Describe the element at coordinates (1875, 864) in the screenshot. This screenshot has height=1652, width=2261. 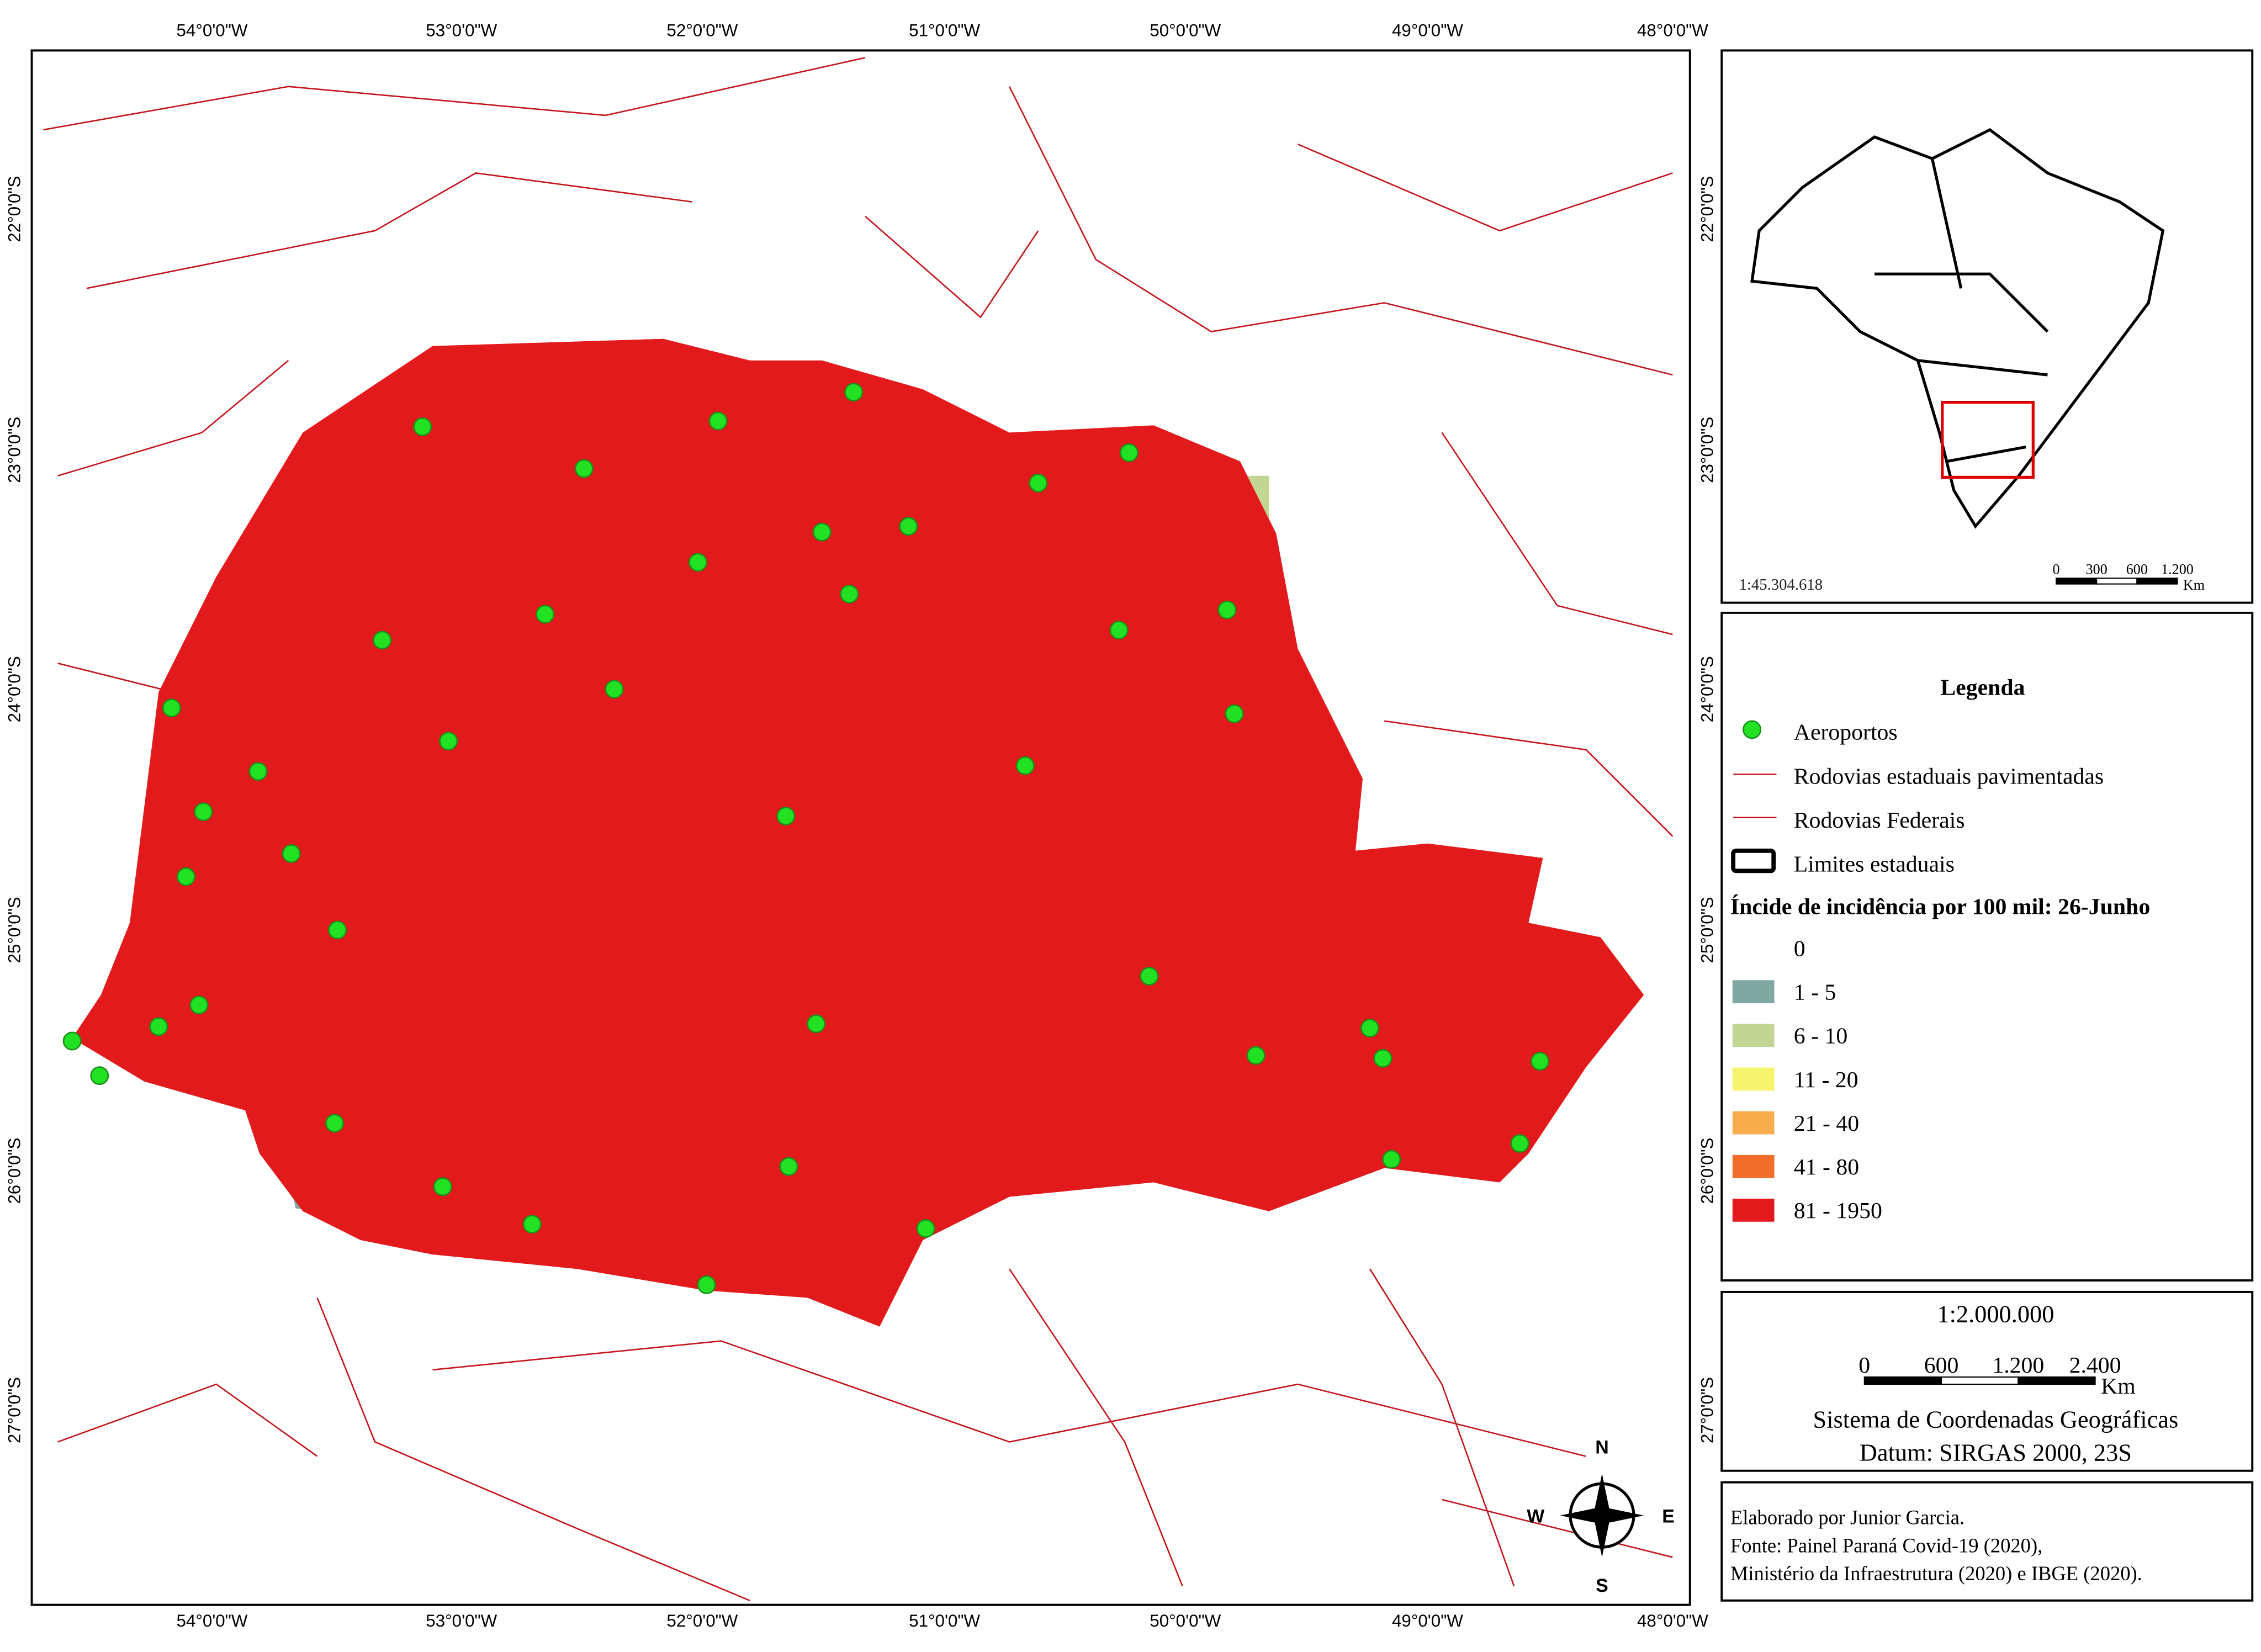
I see `legend-item: Limites estaduais` at that location.